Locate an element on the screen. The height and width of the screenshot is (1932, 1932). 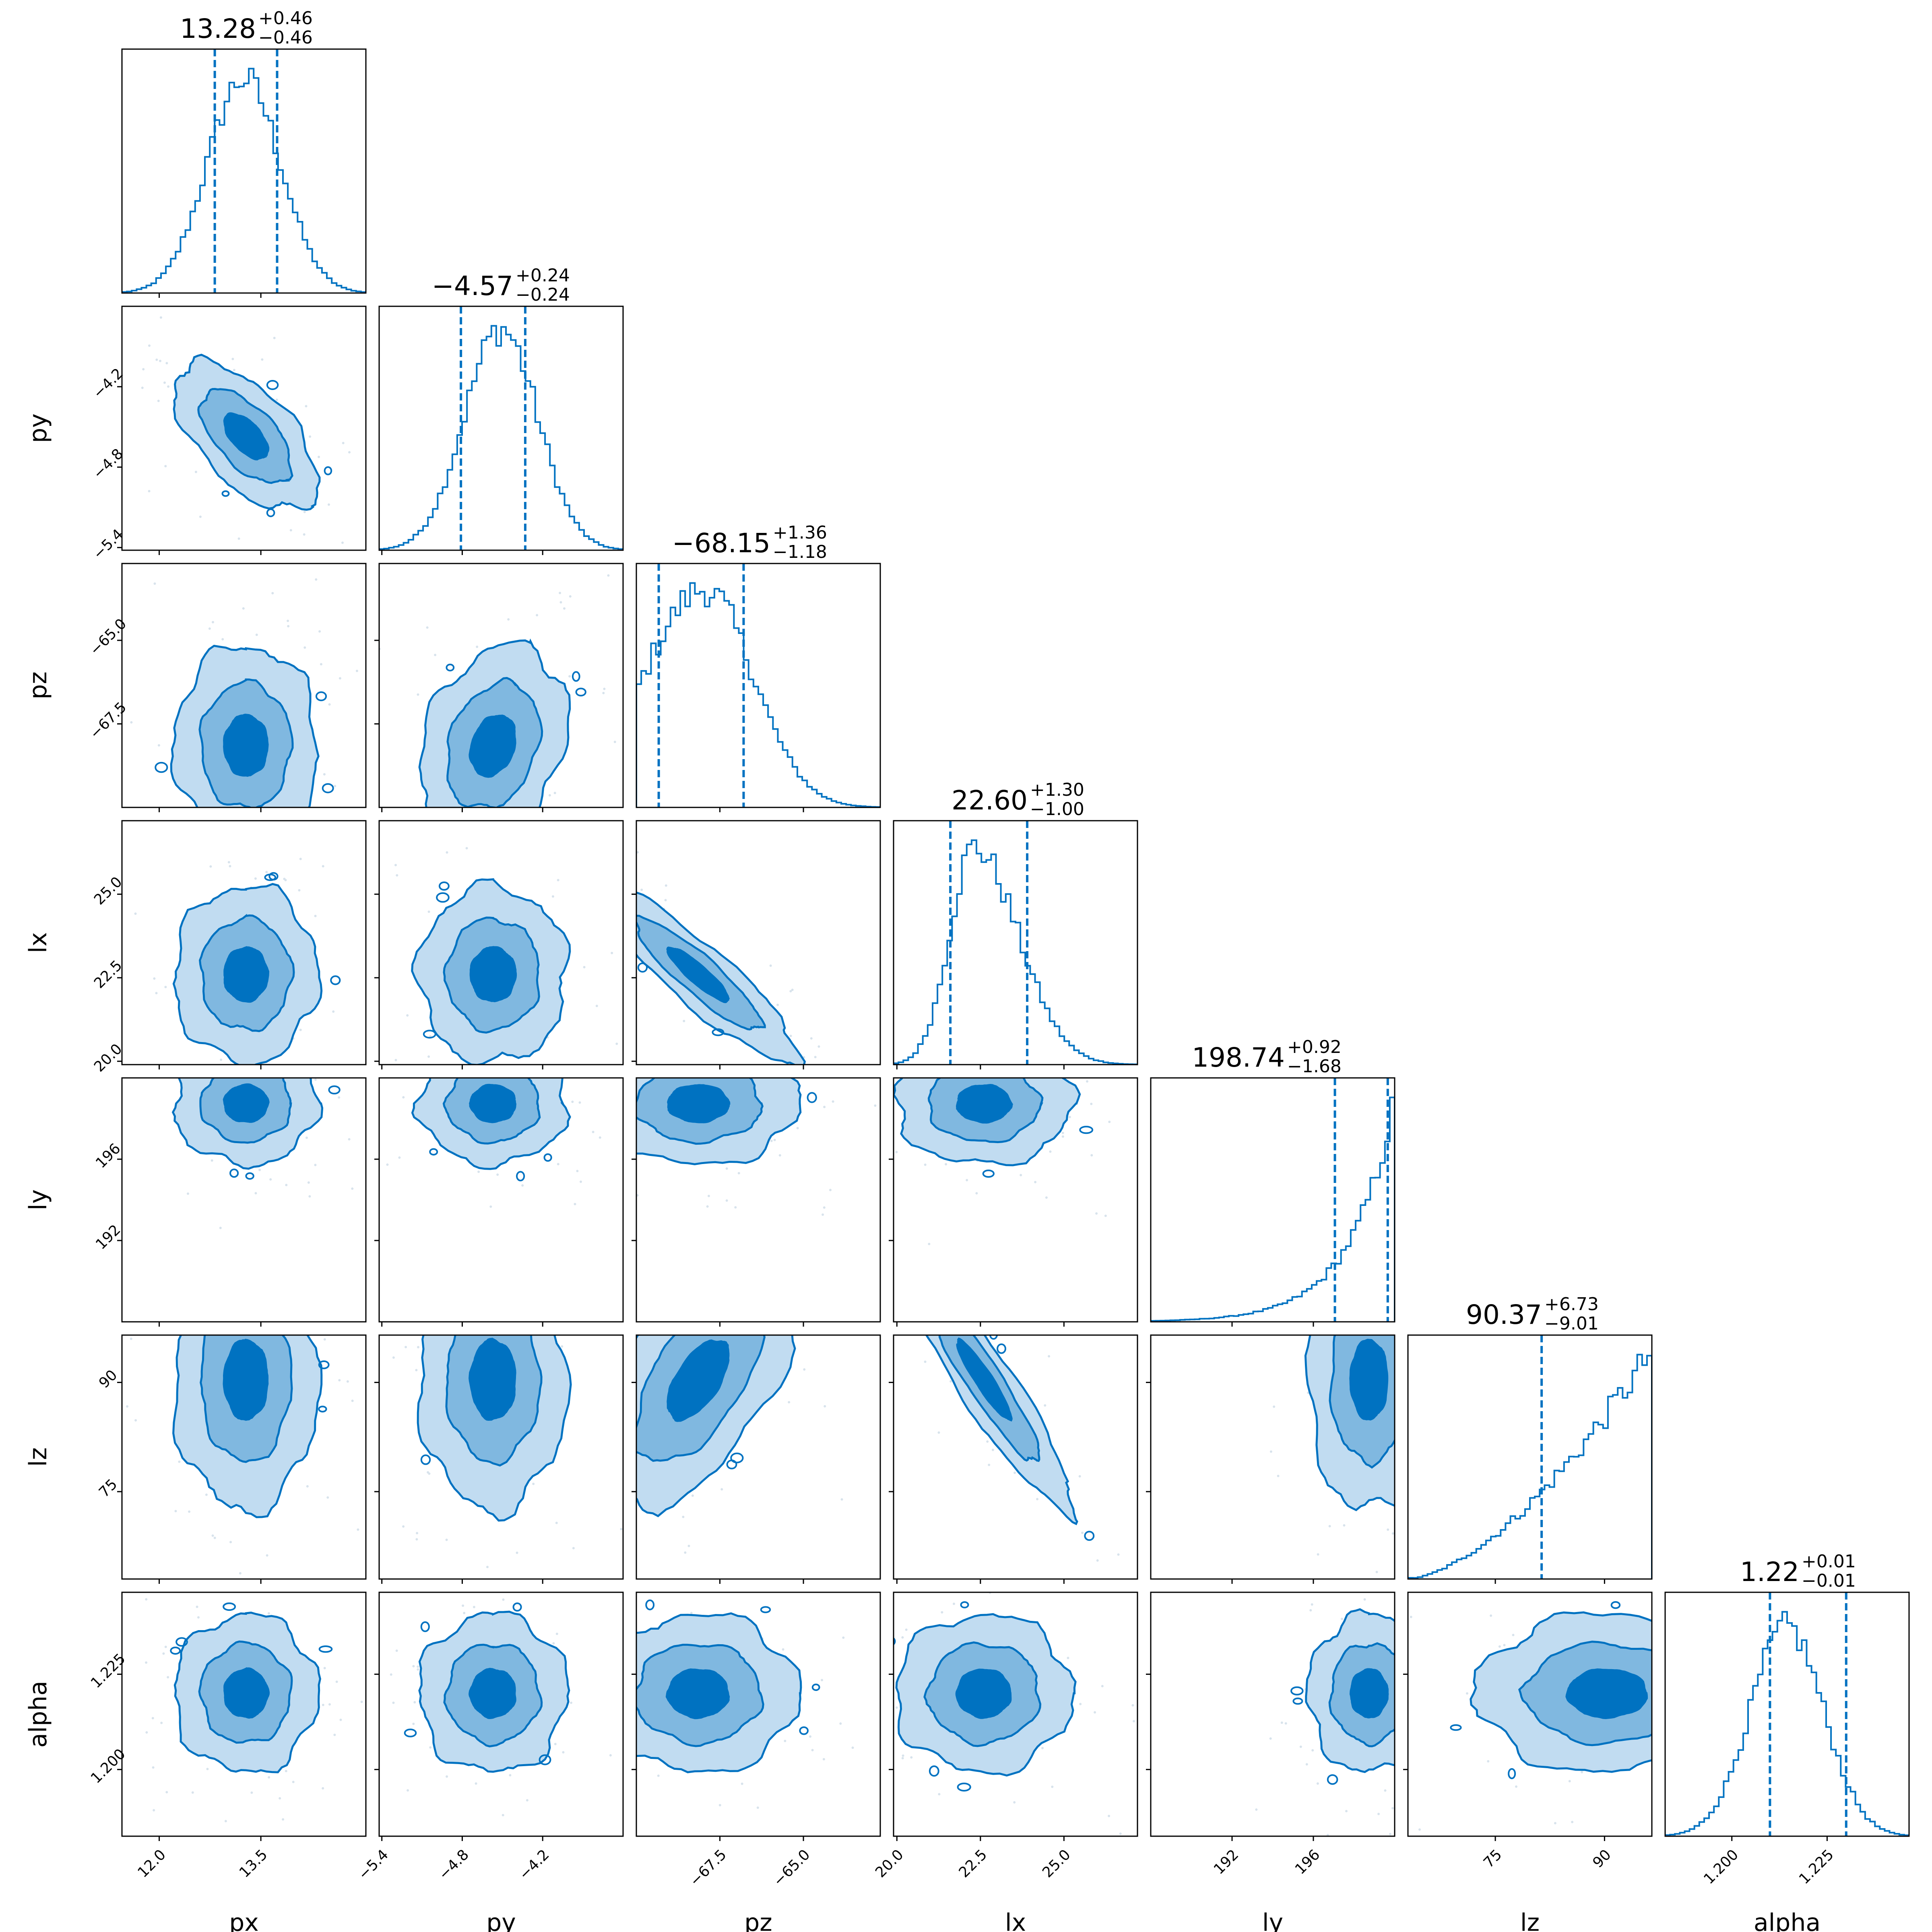
y-tick-label-py: −5.4 is located at coordinates (108, 544).